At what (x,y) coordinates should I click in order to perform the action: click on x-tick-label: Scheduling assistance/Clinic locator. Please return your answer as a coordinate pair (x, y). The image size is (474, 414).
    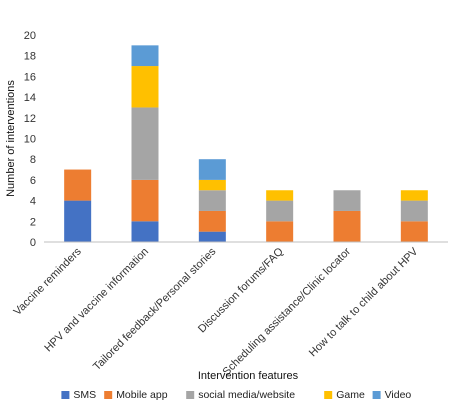
    Looking at the image, I should click on (287, 311).